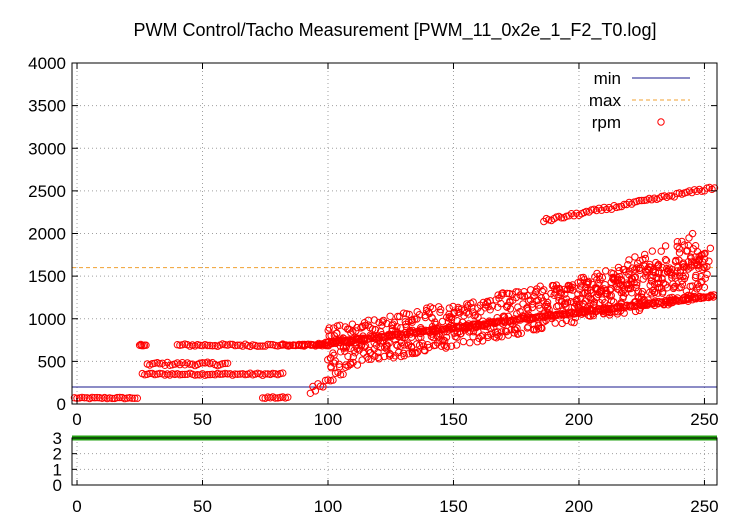 The width and height of the screenshot is (750, 525). What do you see at coordinates (661, 122) in the screenshot?
I see `legend-swatch-rpm` at bounding box center [661, 122].